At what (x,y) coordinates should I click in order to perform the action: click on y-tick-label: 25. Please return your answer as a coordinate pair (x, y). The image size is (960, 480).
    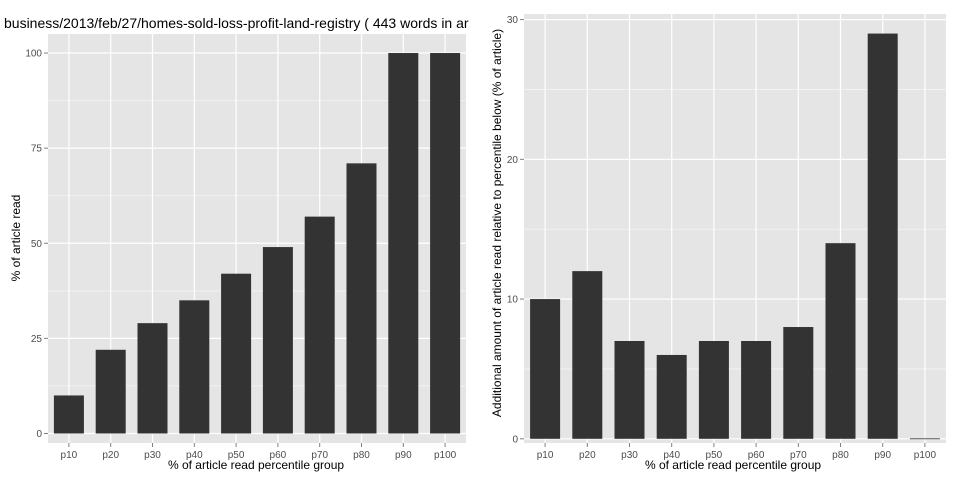
    Looking at the image, I should click on (37, 339).